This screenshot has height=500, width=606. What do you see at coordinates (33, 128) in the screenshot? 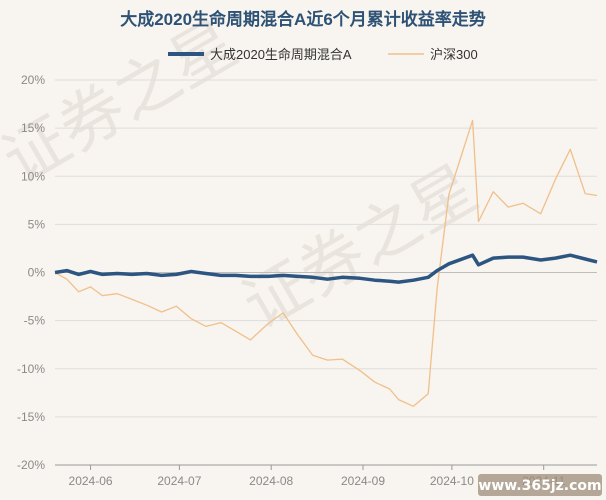
I see `y-tick-label: 15%` at bounding box center [33, 128].